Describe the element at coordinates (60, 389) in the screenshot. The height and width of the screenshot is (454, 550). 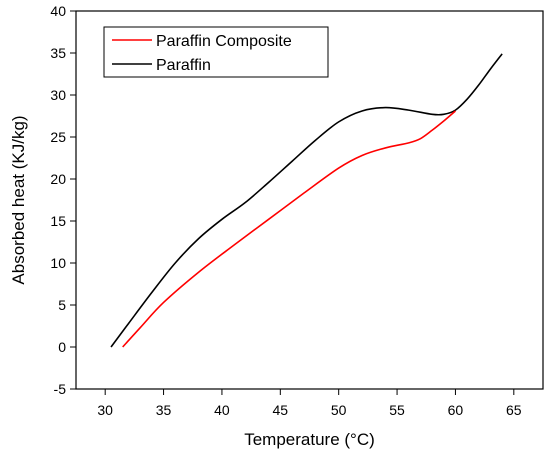
I see `y-tick-label: -5` at that location.